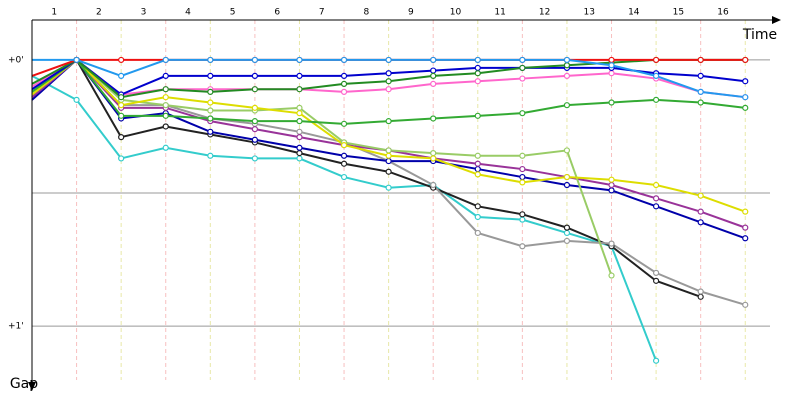 The height and width of the screenshot is (400, 800). What do you see at coordinates (322, 13) in the screenshot?
I see `x-tick-label: 7` at bounding box center [322, 13].